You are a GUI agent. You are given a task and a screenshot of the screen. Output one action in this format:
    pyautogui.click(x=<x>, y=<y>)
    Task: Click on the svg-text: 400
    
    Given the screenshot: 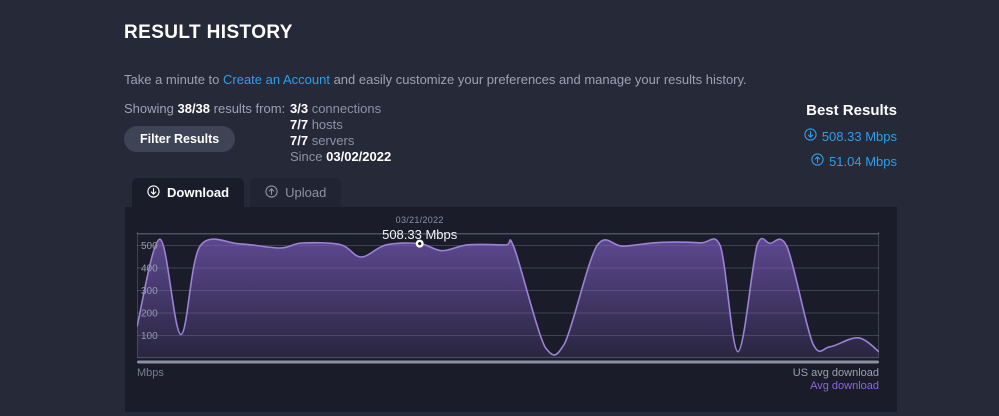 What is the action you would take?
    pyautogui.click(x=149, y=269)
    